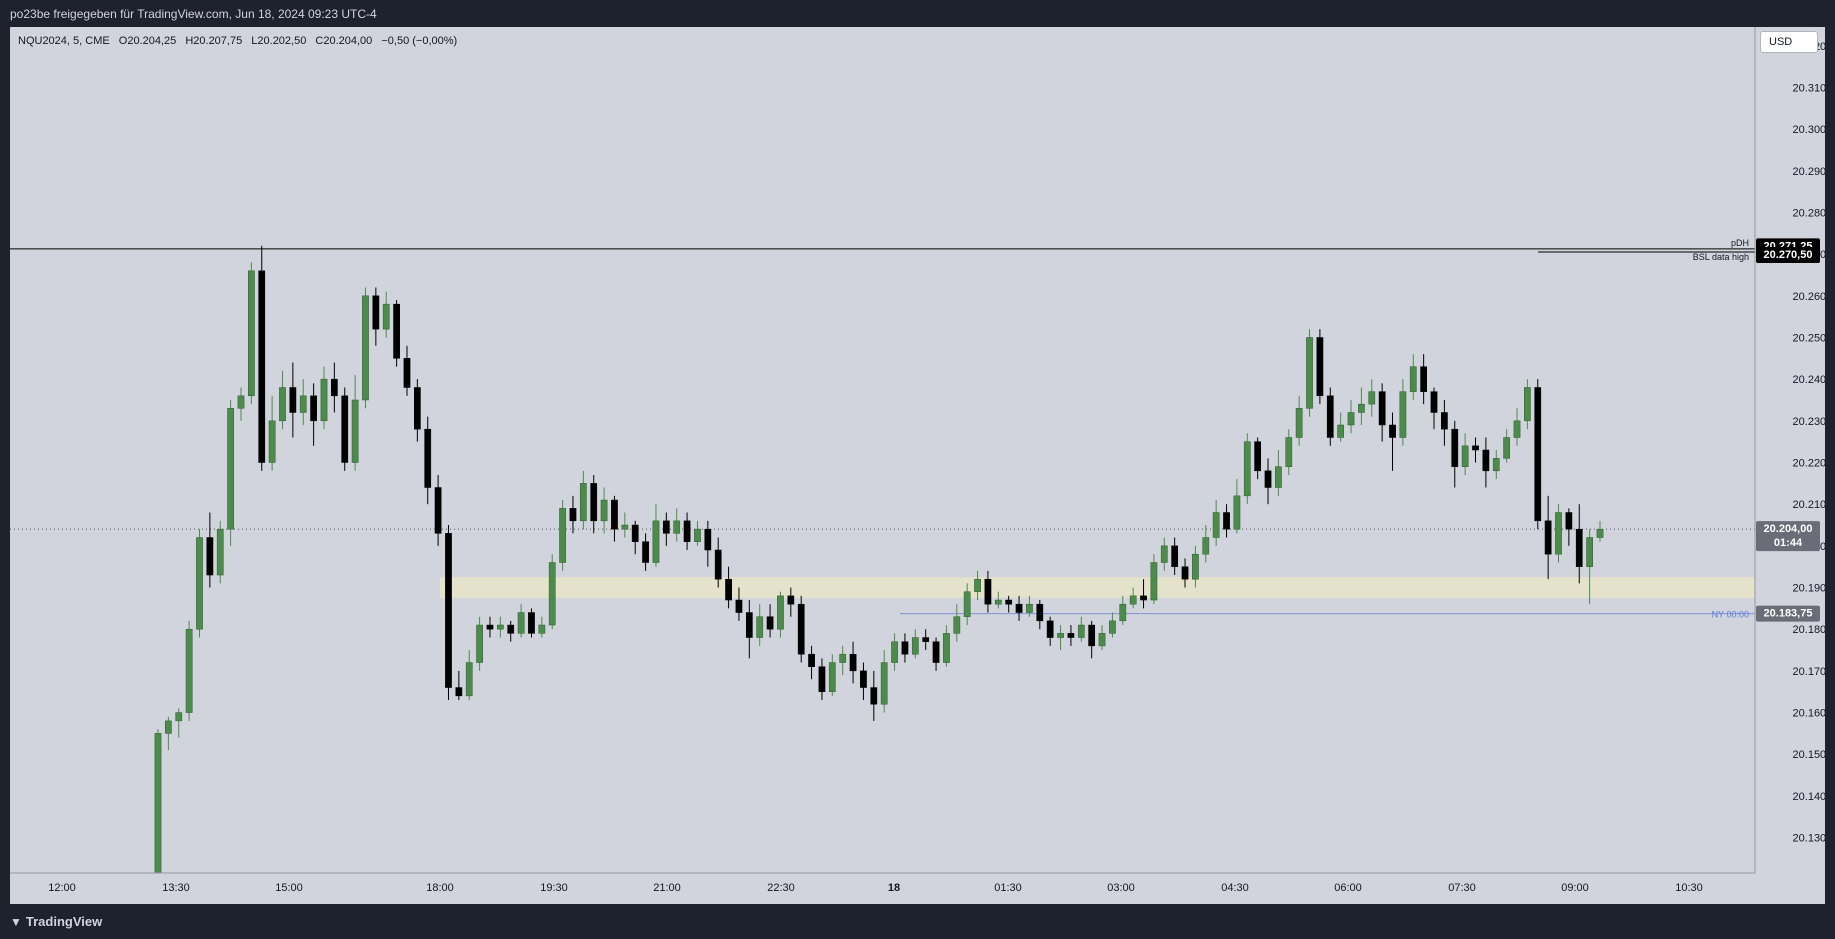  I want to click on time-tick-label: 09:00, so click(1575, 888).